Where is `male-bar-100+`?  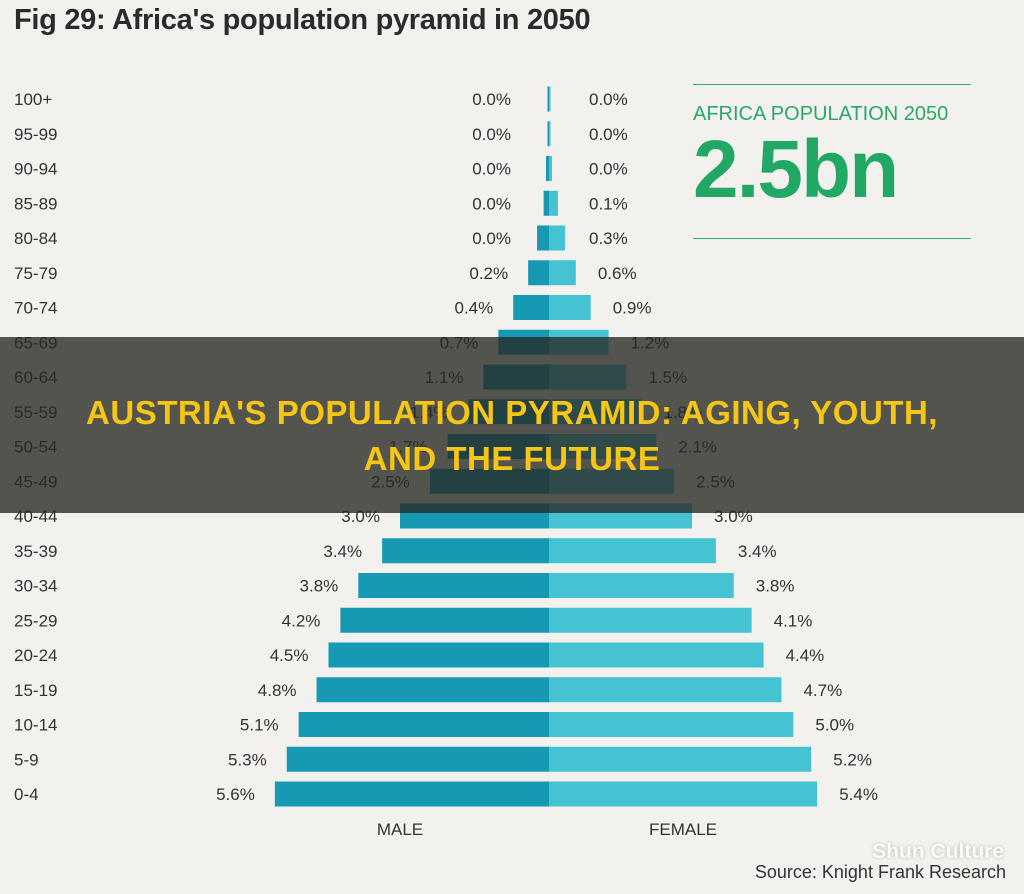 male-bar-100+ is located at coordinates (548, 99).